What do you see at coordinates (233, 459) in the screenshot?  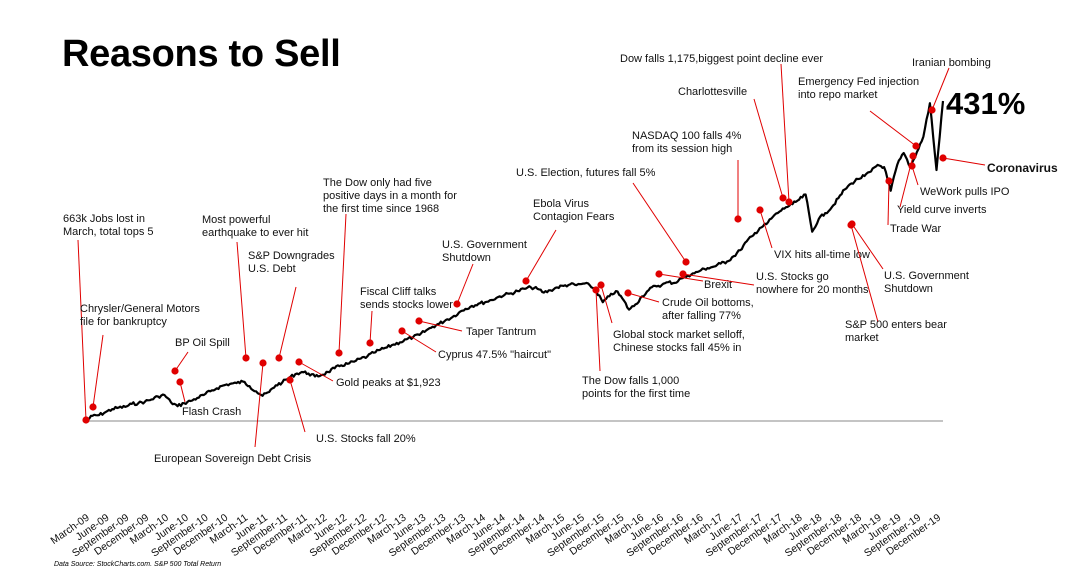 I see `annotation-label: European Sovereign Debt Crisis` at bounding box center [233, 459].